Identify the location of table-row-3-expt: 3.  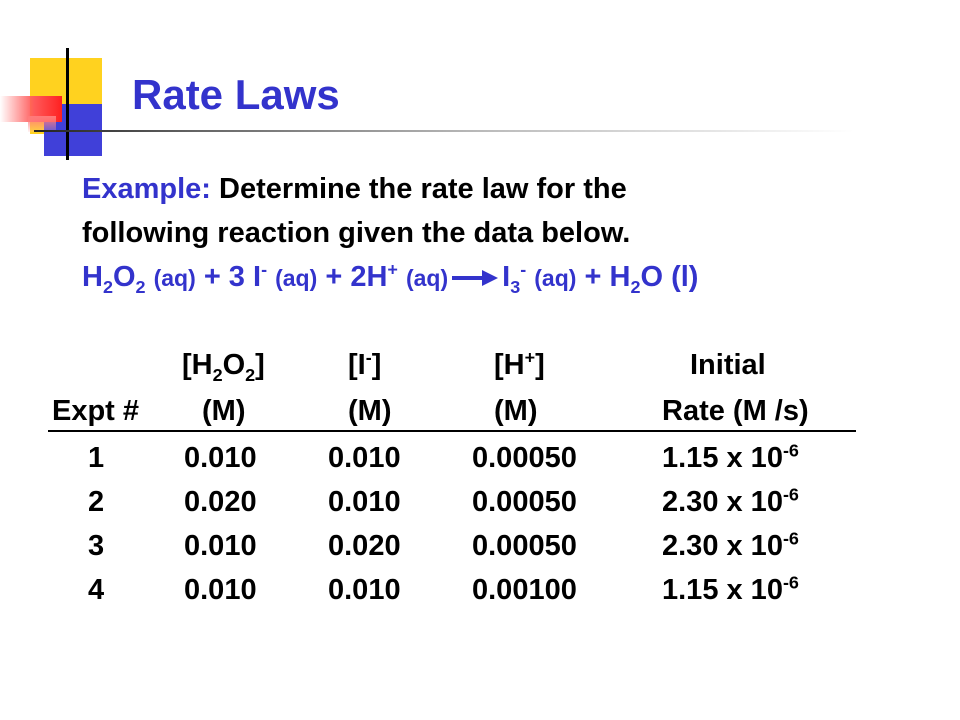
(96, 546).